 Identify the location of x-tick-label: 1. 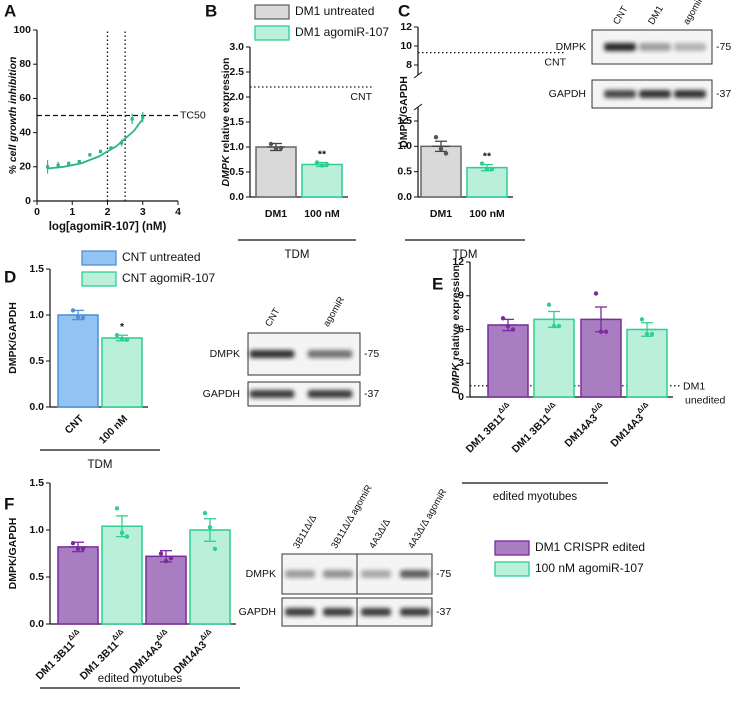
(72, 212).